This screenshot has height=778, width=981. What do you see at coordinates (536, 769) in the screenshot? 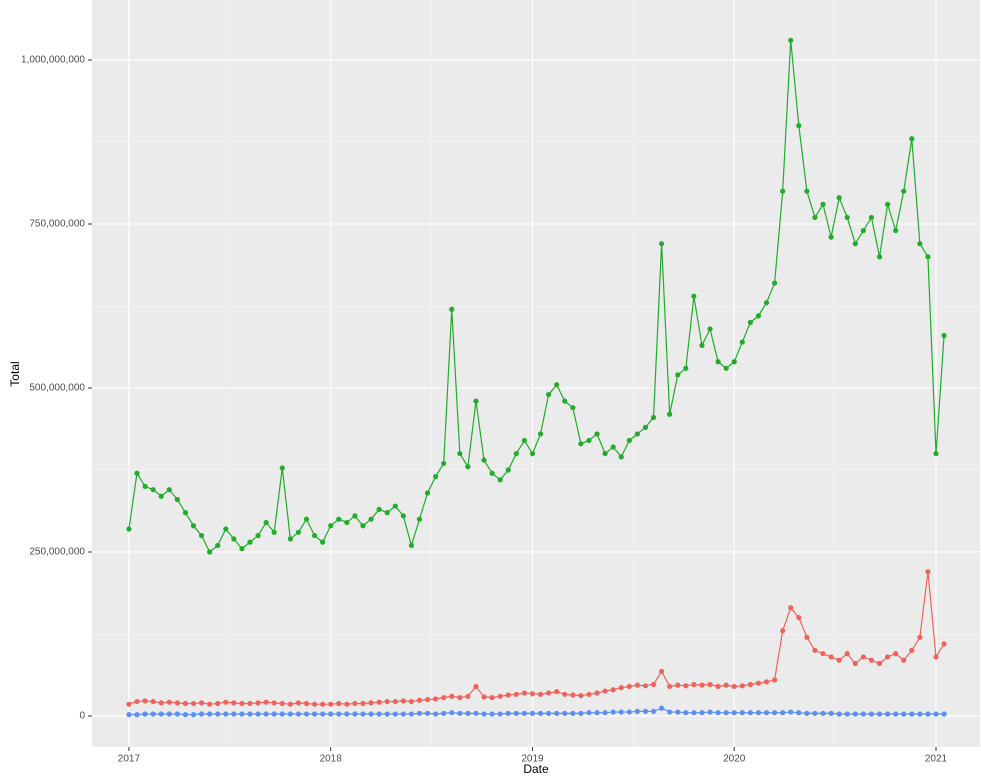
I see `x-axis-title: Date` at bounding box center [536, 769].